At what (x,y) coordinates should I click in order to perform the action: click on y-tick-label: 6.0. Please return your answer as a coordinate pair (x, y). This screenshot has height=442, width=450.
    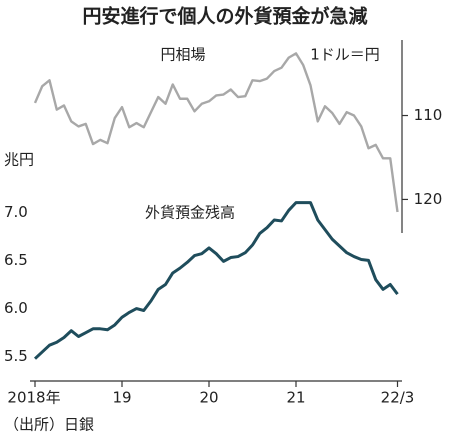
    Looking at the image, I should click on (16, 308).